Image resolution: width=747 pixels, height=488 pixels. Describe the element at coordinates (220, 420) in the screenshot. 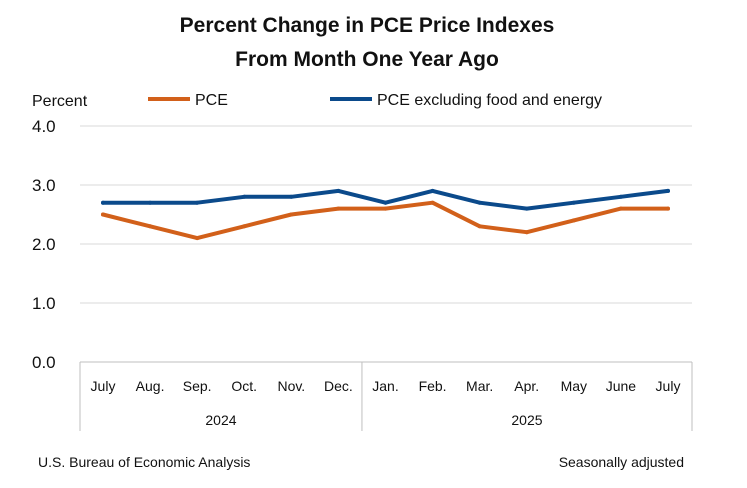

I see `year-label: 2024` at that location.